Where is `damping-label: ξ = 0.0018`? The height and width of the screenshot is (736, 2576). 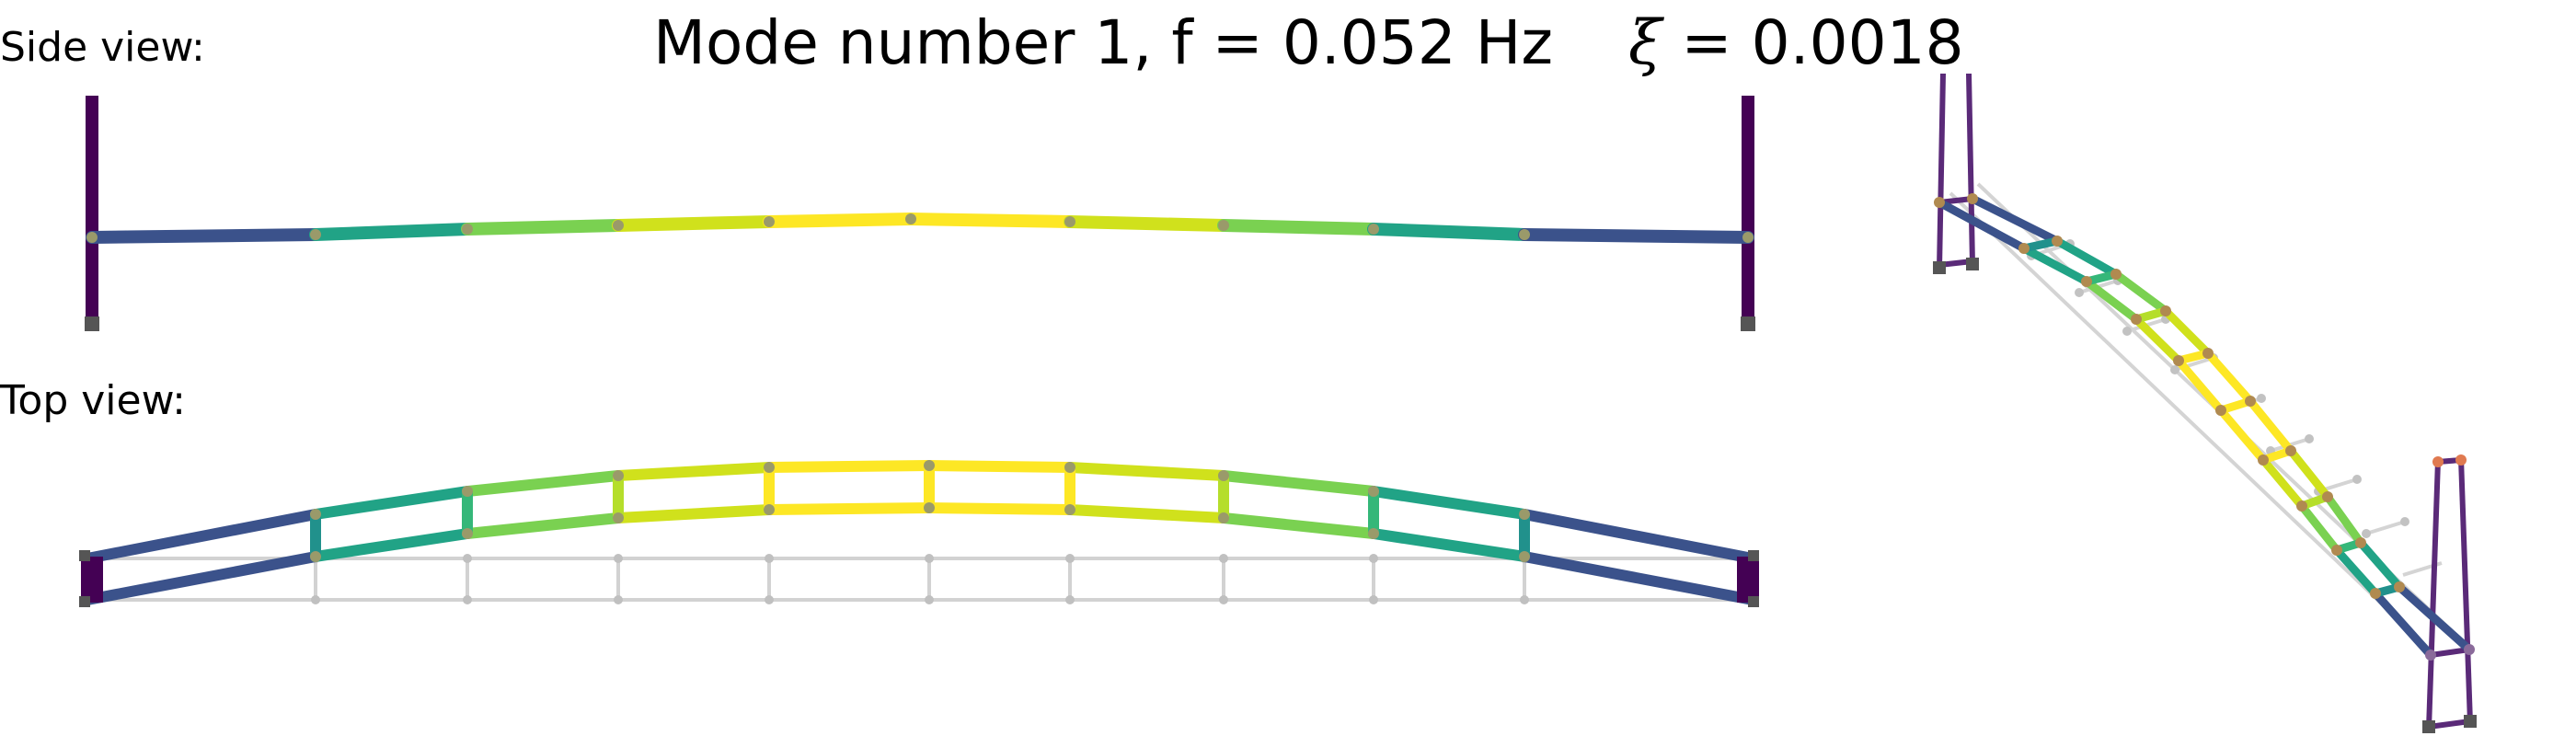 damping-label: ξ = 0.0018 is located at coordinates (1796, 42).